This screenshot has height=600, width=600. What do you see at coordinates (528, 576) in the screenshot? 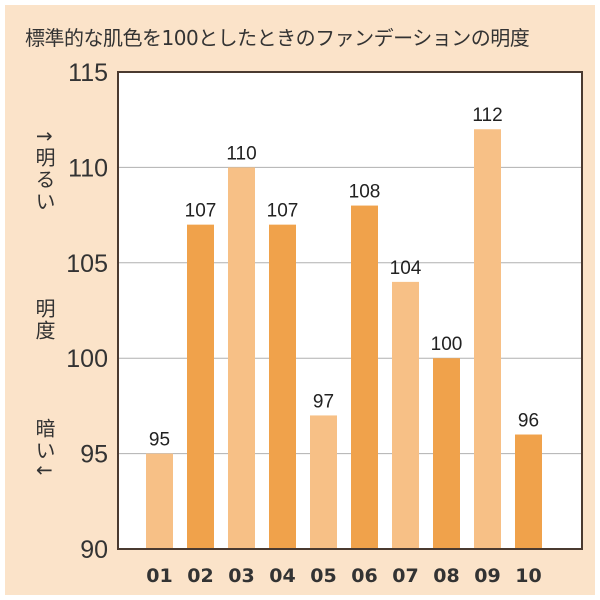
I see `x-tick-label: 10` at bounding box center [528, 576].